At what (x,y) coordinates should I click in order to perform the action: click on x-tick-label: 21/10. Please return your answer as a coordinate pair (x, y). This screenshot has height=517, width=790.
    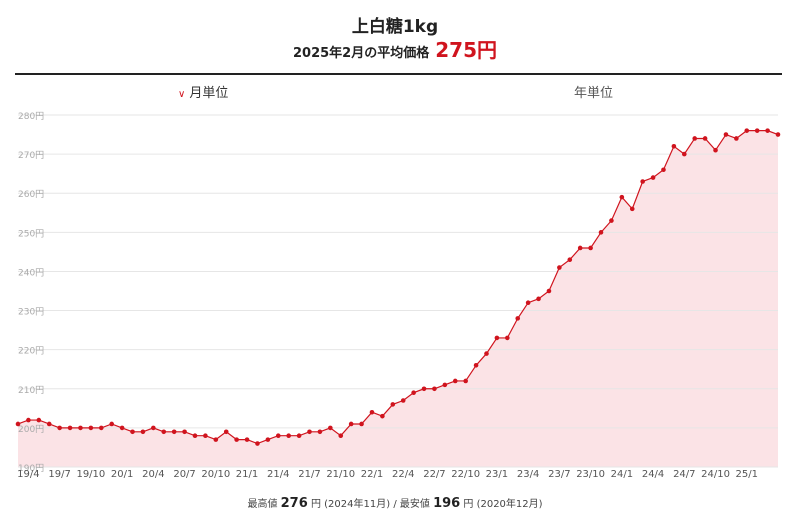
    Looking at the image, I should click on (340, 474).